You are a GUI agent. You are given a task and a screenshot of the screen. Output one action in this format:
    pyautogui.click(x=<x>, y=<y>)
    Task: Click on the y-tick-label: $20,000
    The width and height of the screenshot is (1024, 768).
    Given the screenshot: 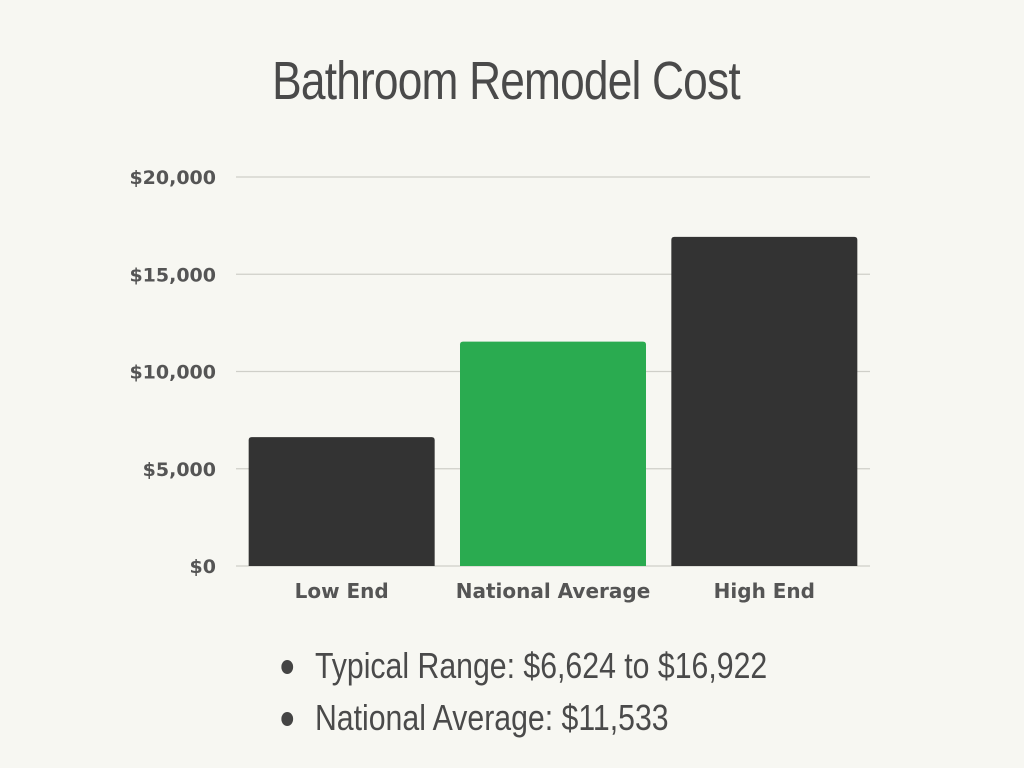 What is the action you would take?
    pyautogui.click(x=172, y=178)
    